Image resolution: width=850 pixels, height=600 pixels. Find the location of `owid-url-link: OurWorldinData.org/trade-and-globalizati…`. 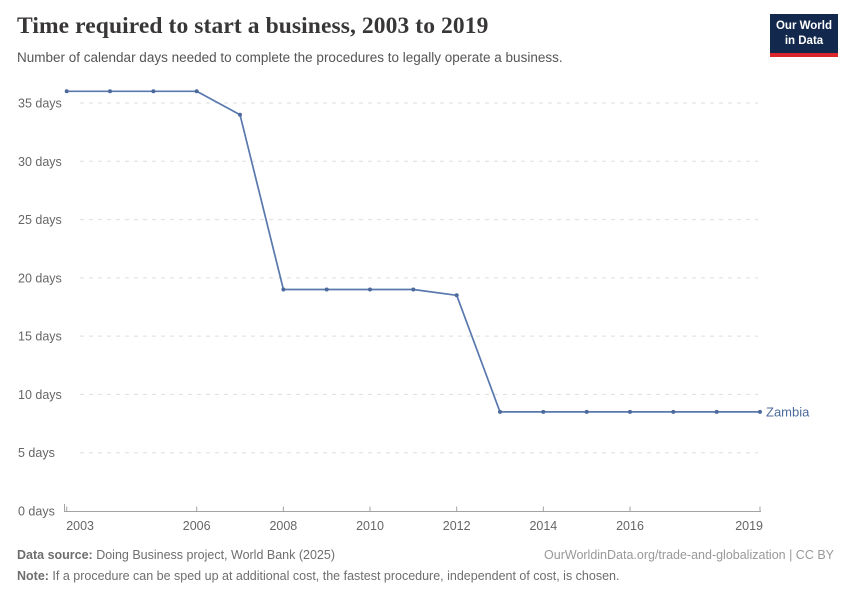

owid-url-link: OurWorldinData.org/trade-and-globalizati… is located at coordinates (689, 555).